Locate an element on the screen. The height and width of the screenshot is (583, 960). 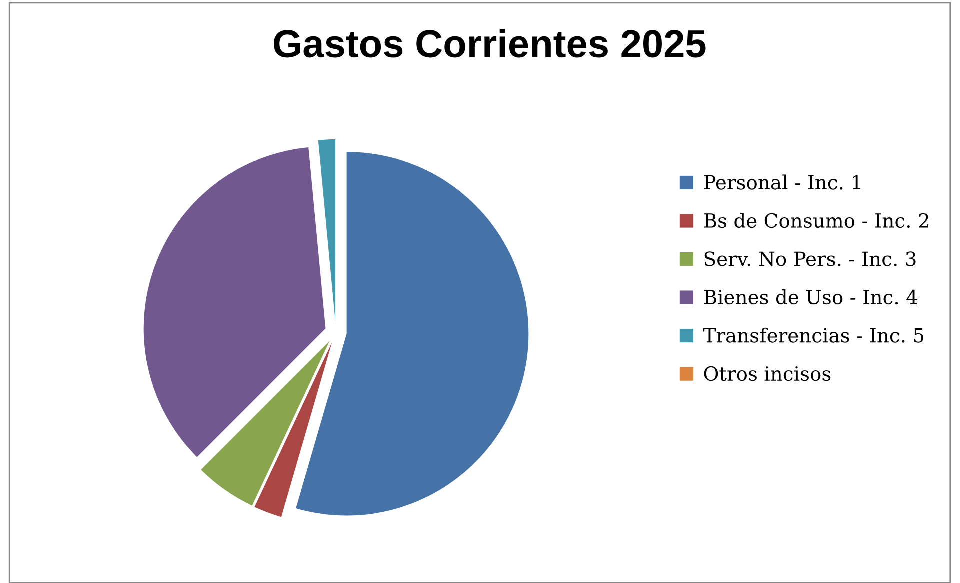
chart-title: Gastos Corrientes 2025 is located at coordinates (490, 43).